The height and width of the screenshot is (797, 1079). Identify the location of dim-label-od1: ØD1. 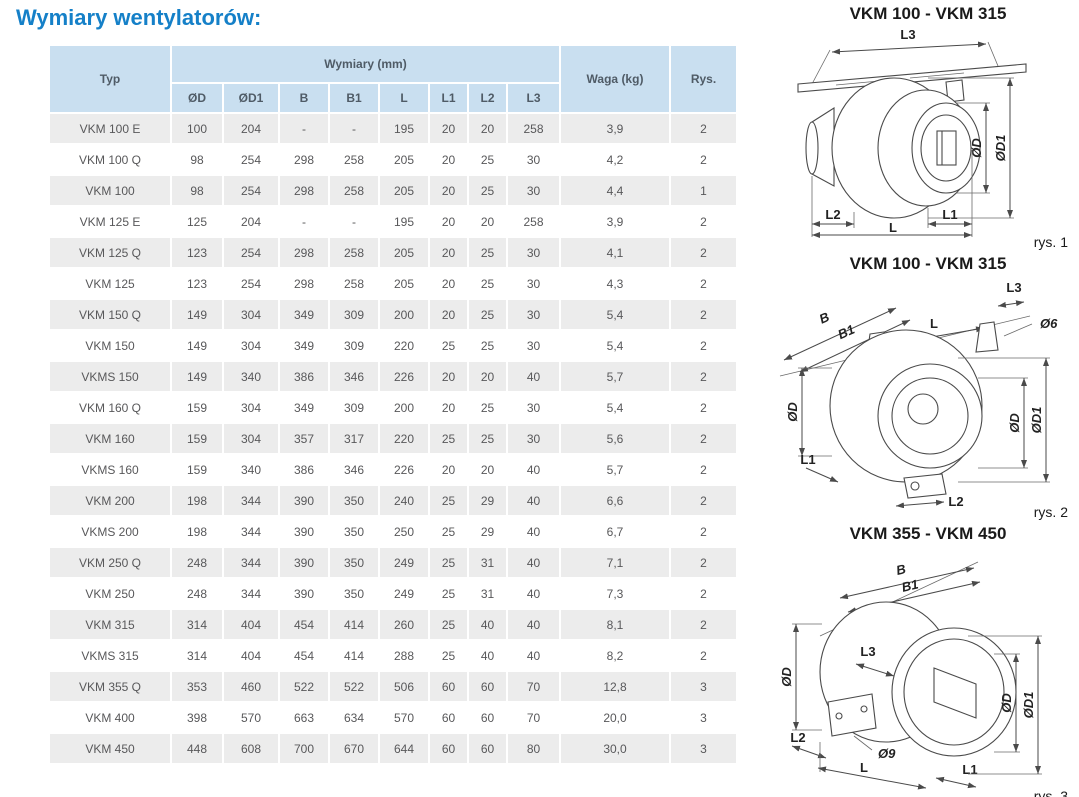
(1028, 705).